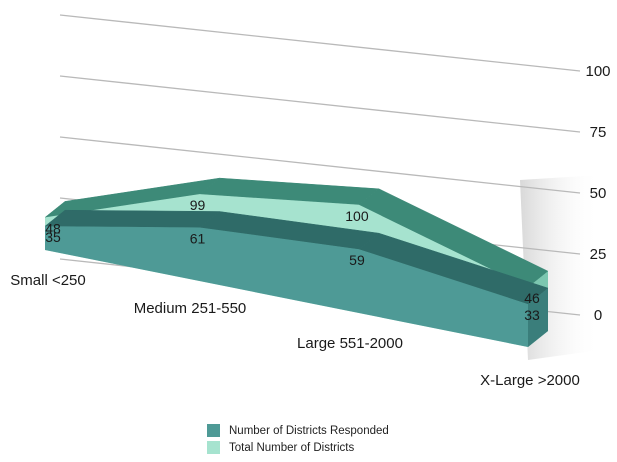 The width and height of the screenshot is (617, 462). What do you see at coordinates (598, 132) in the screenshot?
I see `y-tick-label: 75` at bounding box center [598, 132].